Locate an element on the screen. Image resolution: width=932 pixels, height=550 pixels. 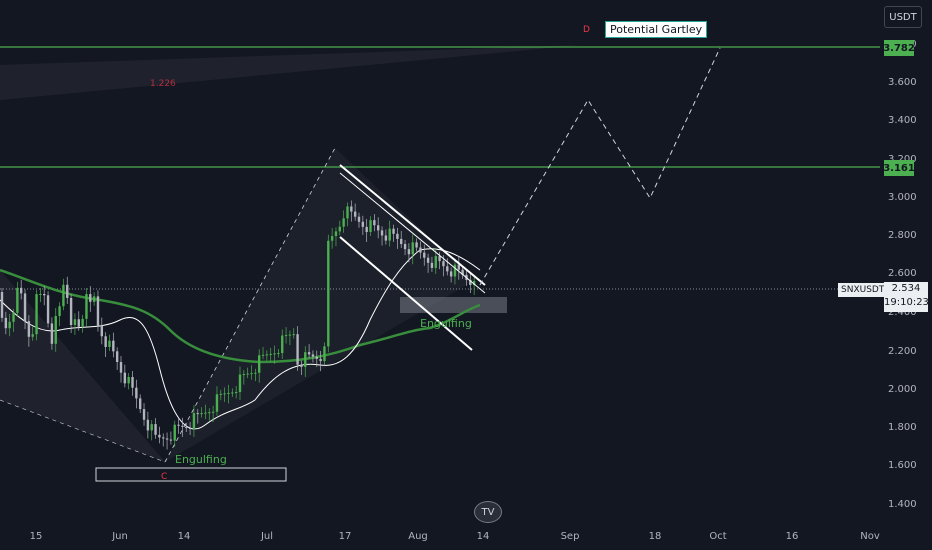
demand-zone-june is located at coordinates (191, 474).